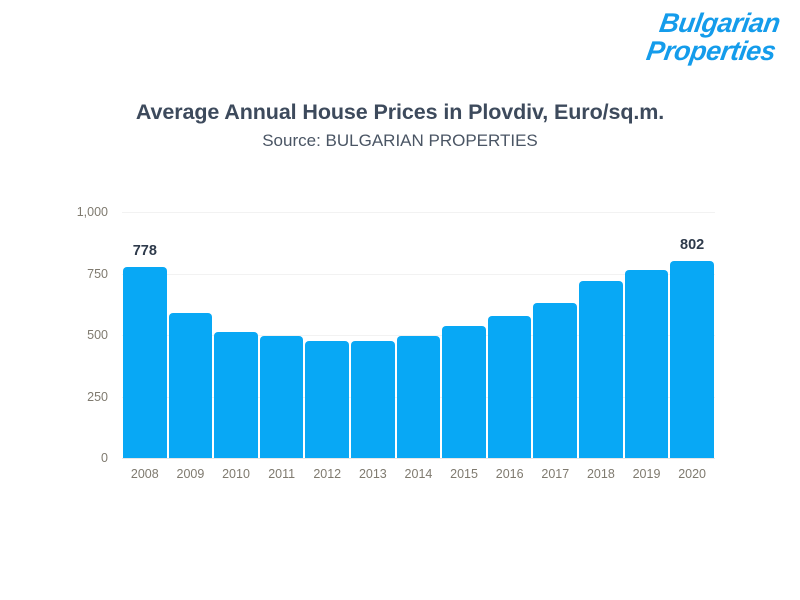 The width and height of the screenshot is (800, 600). I want to click on y-axis-tick-label: 1,000, so click(92, 212).